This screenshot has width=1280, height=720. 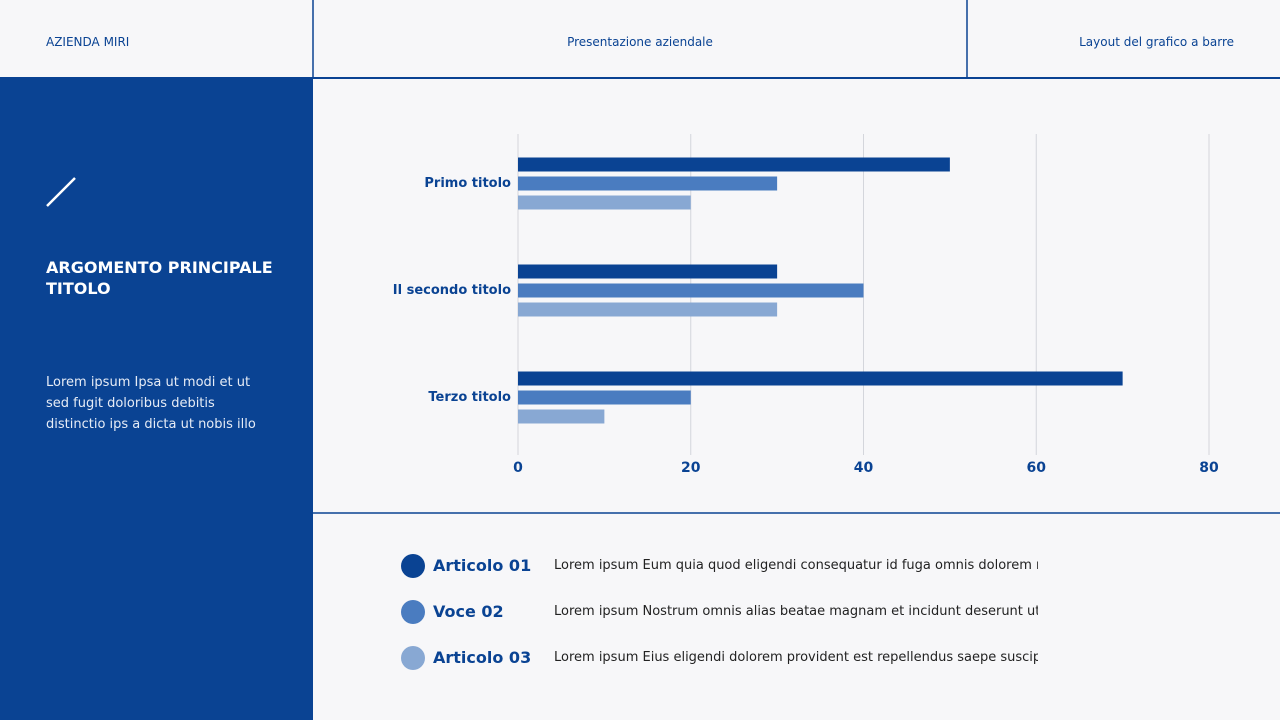 I want to click on x-tick-label: 40, so click(x=864, y=468).